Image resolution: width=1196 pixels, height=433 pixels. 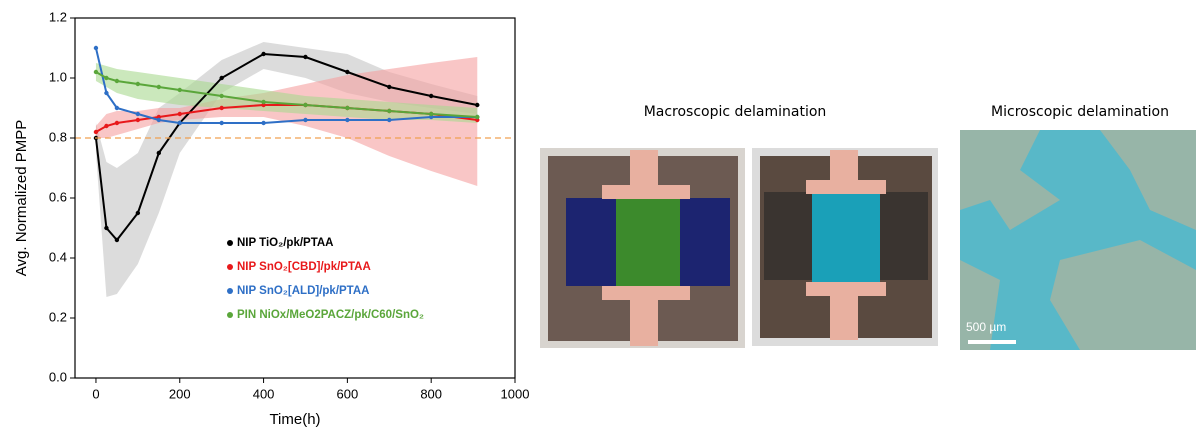 I want to click on legend-label: PIN NiOx/MeO2PACZ/pk/C60/SnO₂, so click(x=330, y=315).